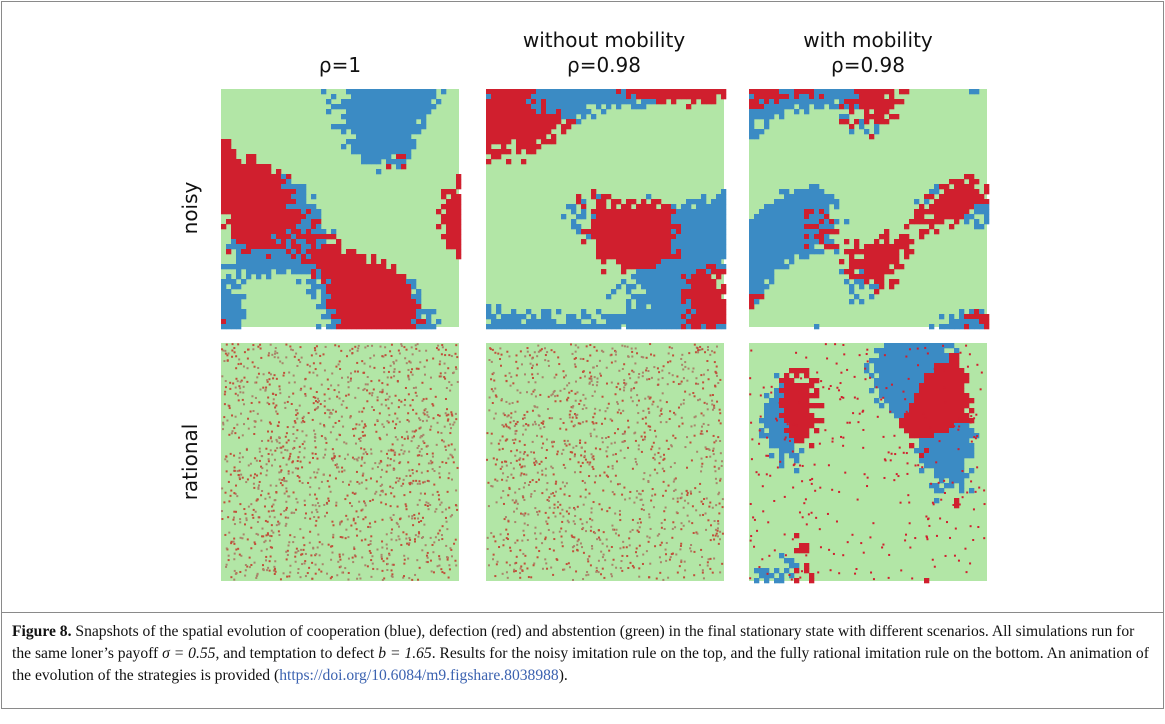 This screenshot has height=724, width=1165. I want to click on snapshot, so click(605, 462).